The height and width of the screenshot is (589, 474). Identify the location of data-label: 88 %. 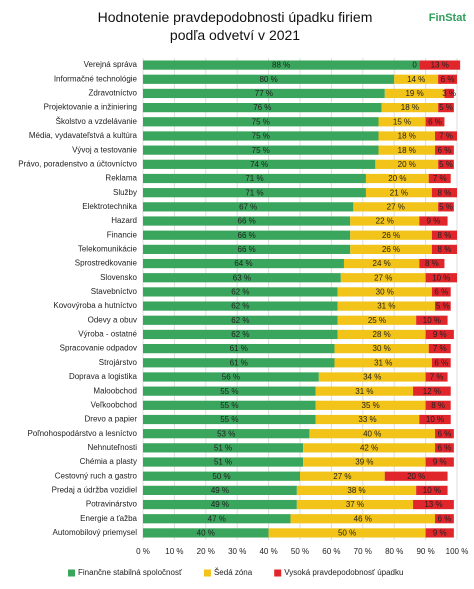
(281, 65).